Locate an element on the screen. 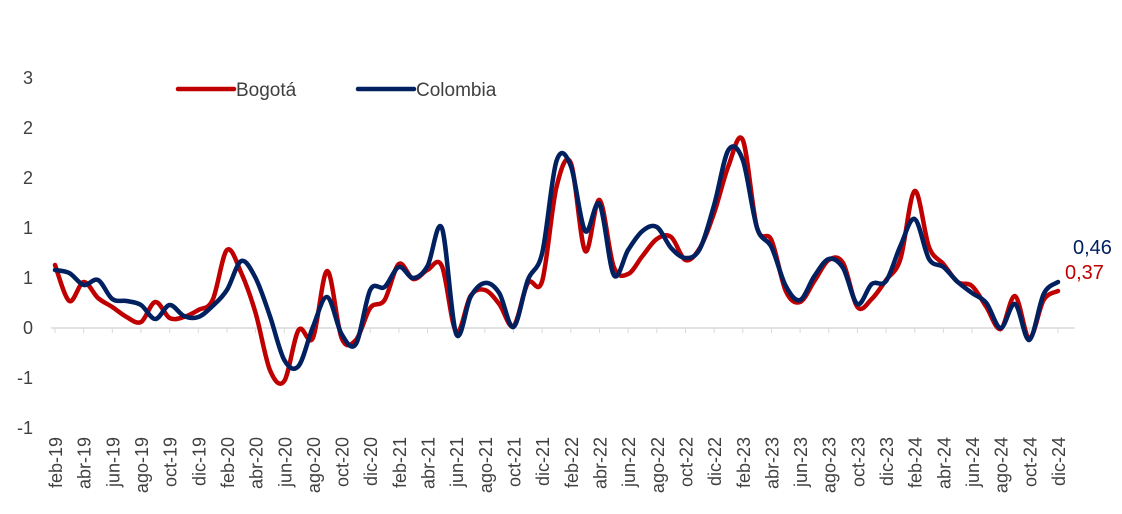 Image resolution: width=1122 pixels, height=514 pixels. x-tick-label: abr-22 is located at coordinates (600, 463).